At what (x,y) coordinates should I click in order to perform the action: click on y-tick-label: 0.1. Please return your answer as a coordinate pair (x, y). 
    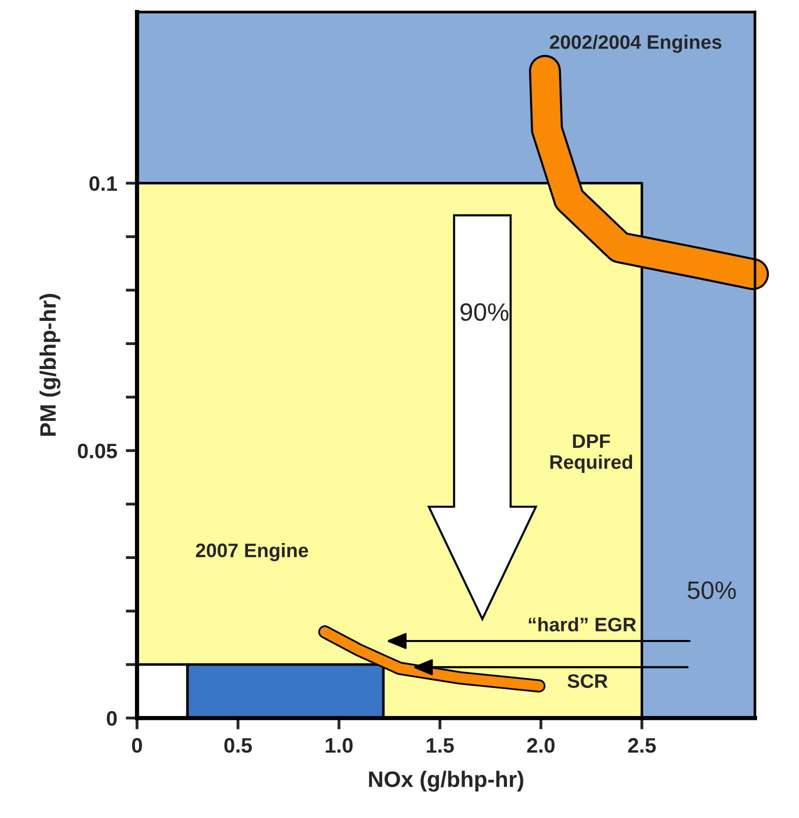
    Looking at the image, I should click on (103, 183).